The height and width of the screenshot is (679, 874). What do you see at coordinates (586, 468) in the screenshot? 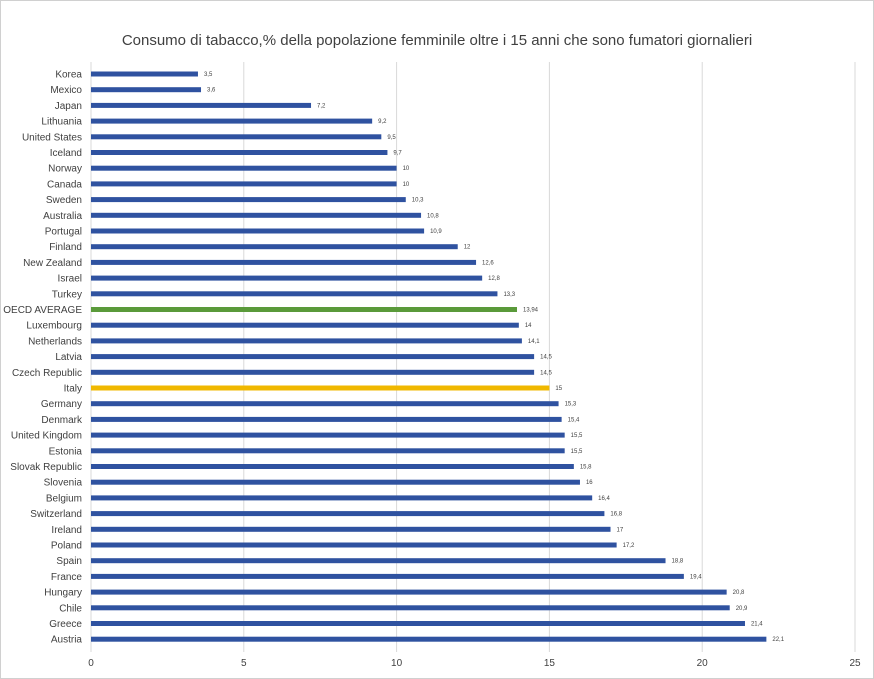
I see `value-label: 15,8` at bounding box center [586, 468].